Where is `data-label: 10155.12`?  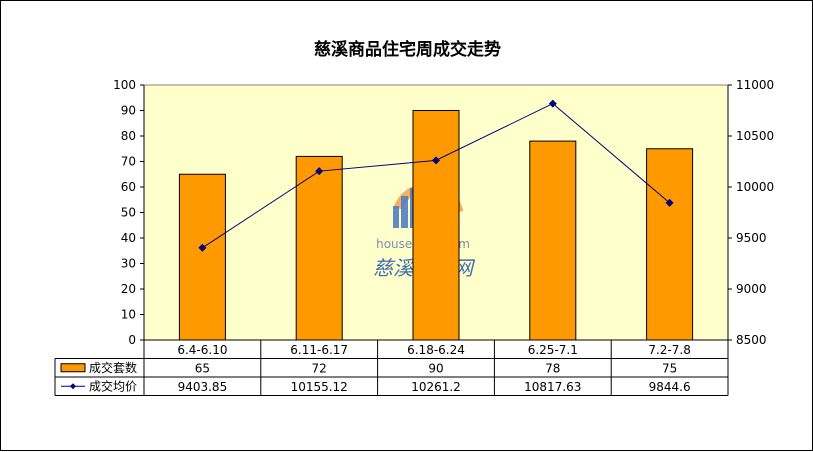 data-label: 10155.12 is located at coordinates (319, 387).